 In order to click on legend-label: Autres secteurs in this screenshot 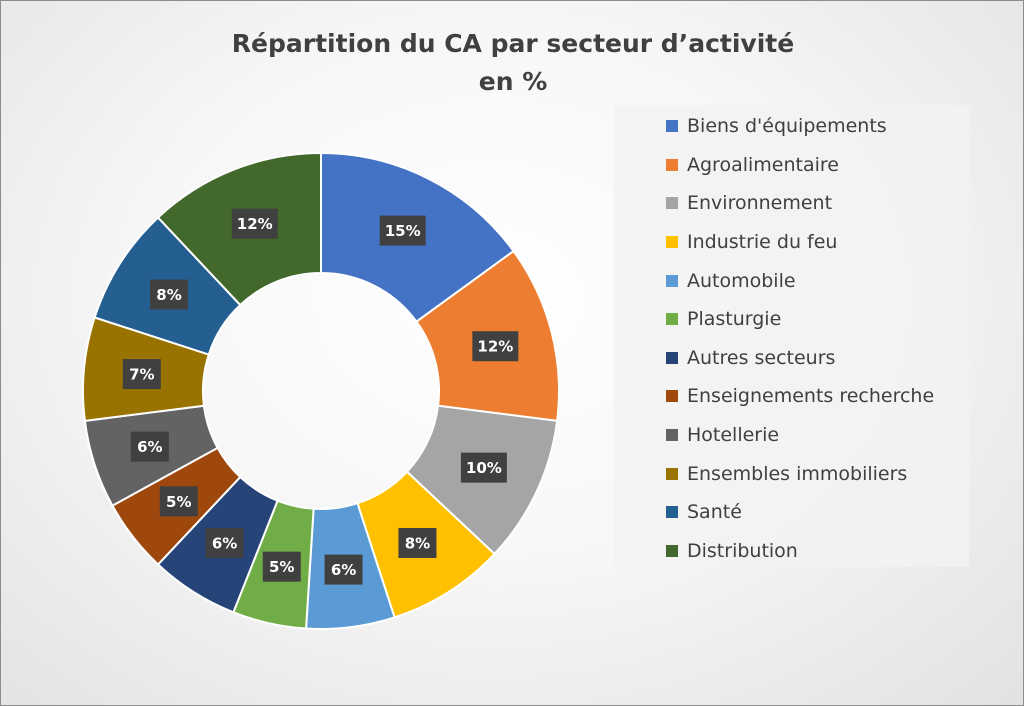, I will do `click(761, 357)`.